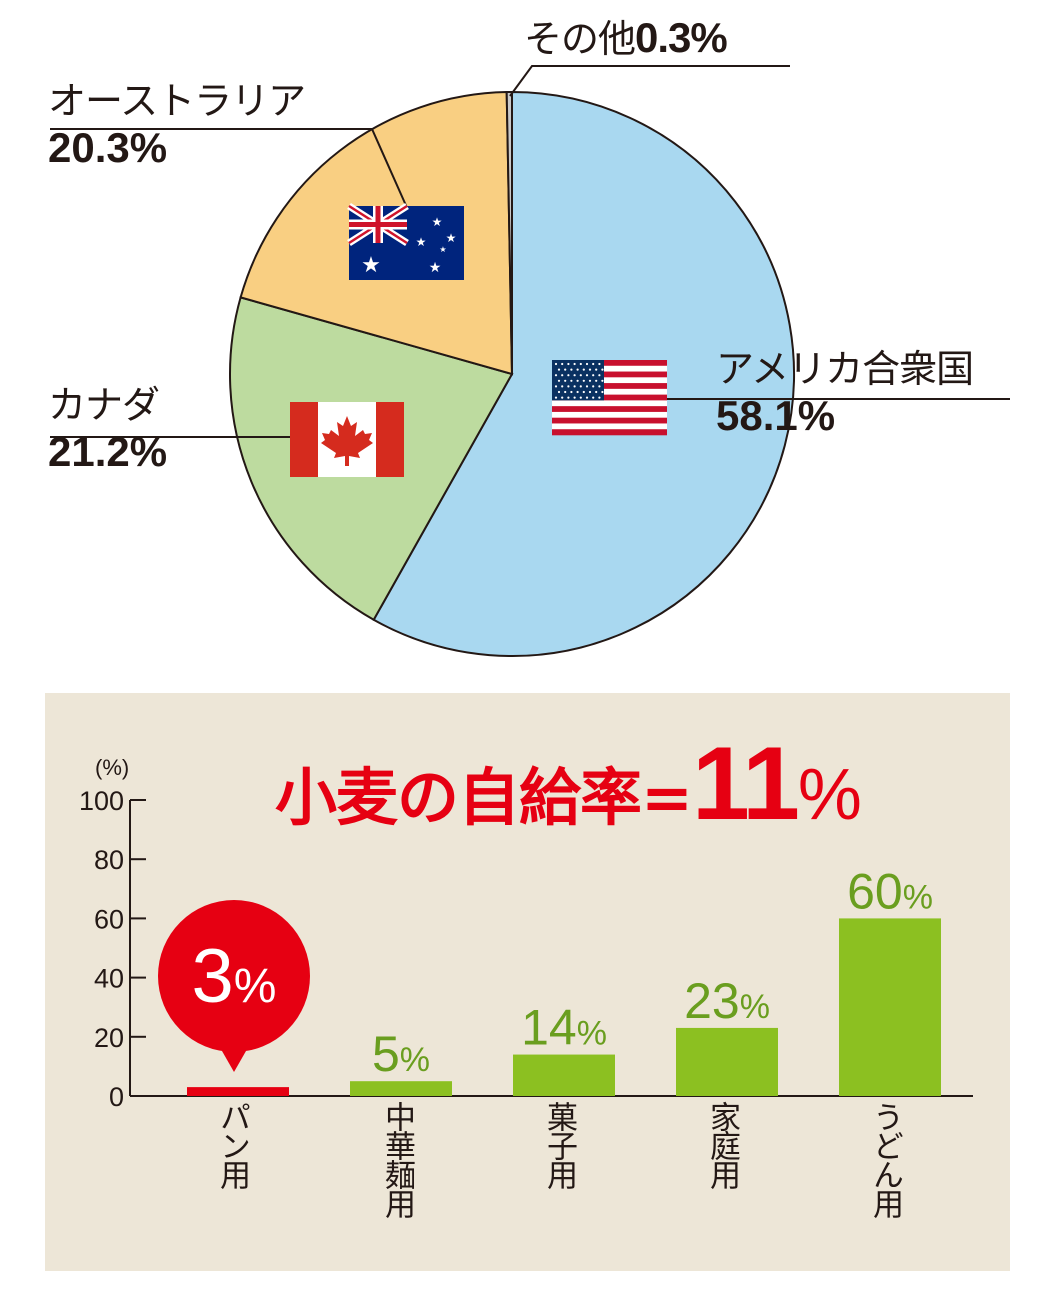  Describe the element at coordinates (727, 1001) in the screenshot. I see `bar-value-label-household: 23%` at that location.